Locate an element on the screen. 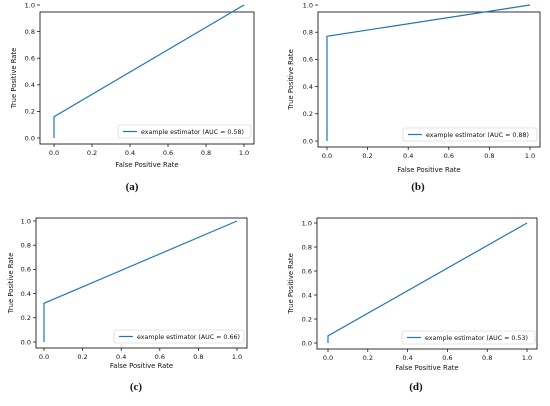 The image size is (550, 406). legend: example estimator (AUC = 0.58) is located at coordinates (184, 131).